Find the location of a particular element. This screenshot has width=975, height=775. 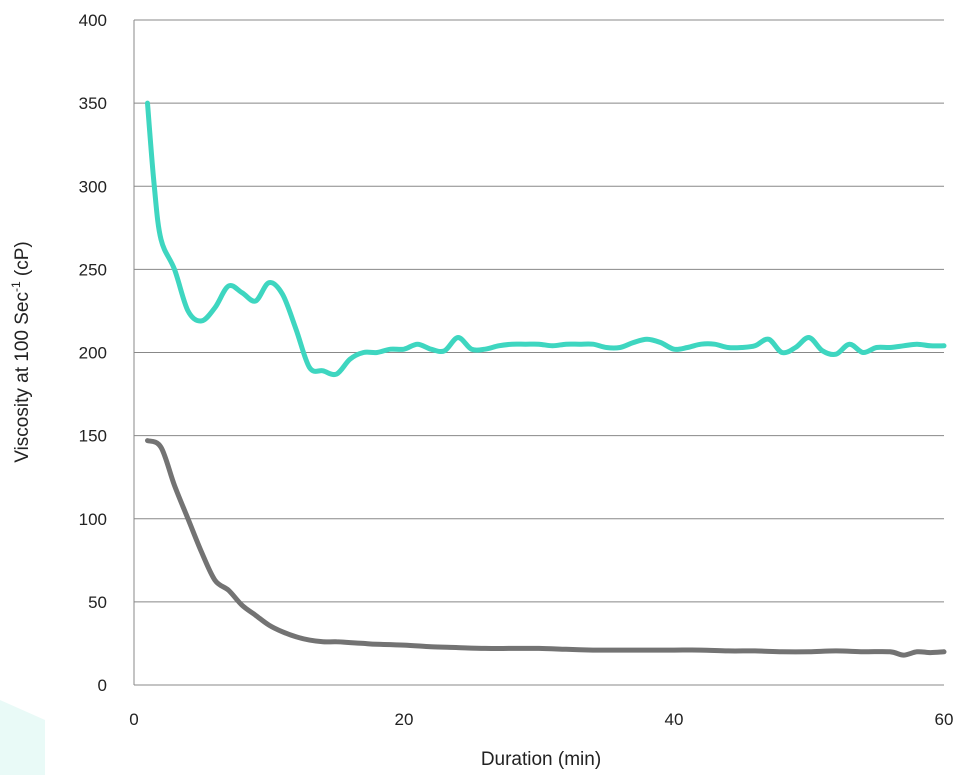

y-axis-label: Viscosity at 100 Sec-1 (cP) is located at coordinates (21, 352).